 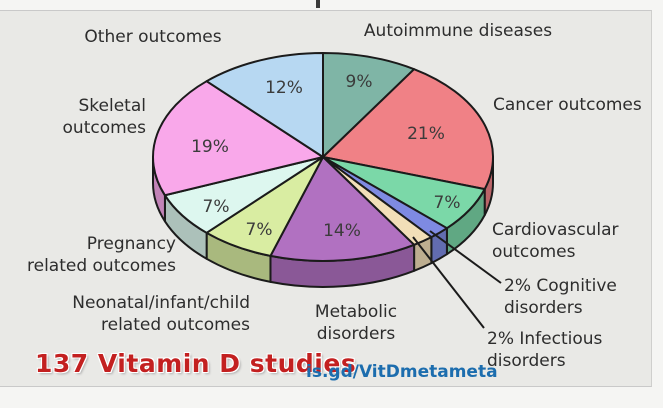 I want to click on pie-slice-skeletal-outcomes, so click(x=238, y=138).